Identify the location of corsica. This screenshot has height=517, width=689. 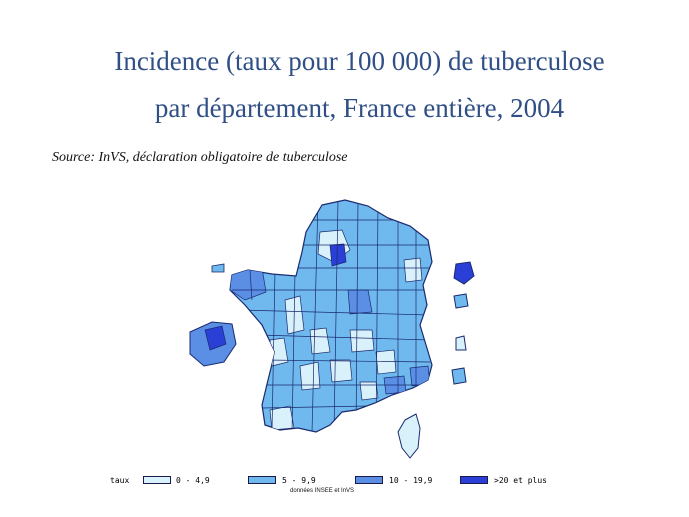
(409, 436).